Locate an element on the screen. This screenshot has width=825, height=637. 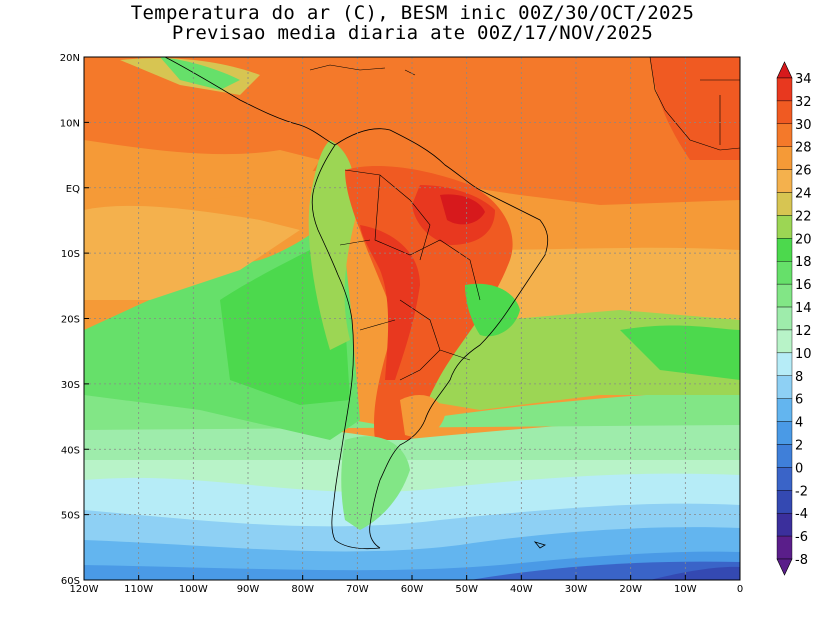
colorbar-label: 30 is located at coordinates (803, 125).